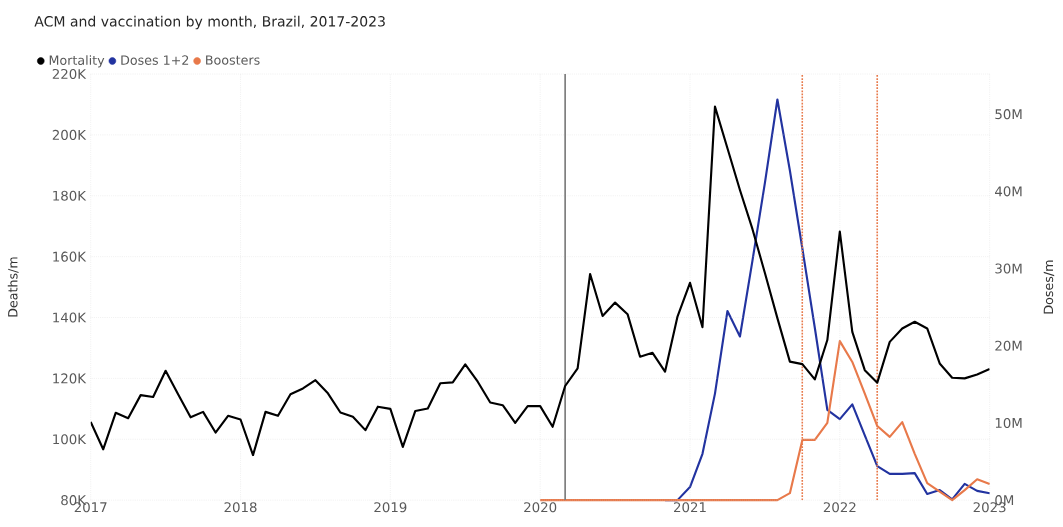 The width and height of the screenshot is (1063, 527). I want to click on x-tick-label: 2020, so click(540, 507).